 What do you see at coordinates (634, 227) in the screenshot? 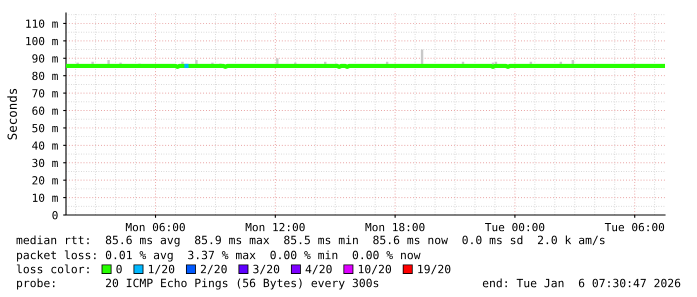
I see `x-tick-label: Tue 06:00` at bounding box center [634, 227].